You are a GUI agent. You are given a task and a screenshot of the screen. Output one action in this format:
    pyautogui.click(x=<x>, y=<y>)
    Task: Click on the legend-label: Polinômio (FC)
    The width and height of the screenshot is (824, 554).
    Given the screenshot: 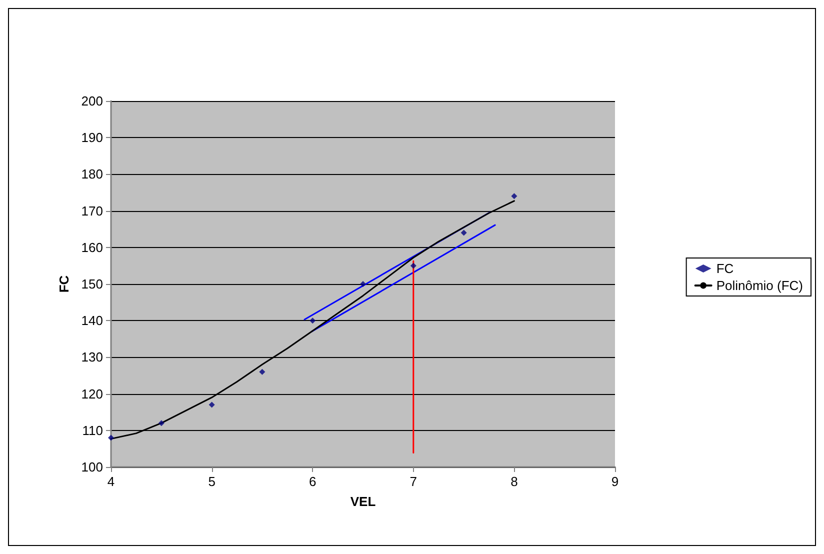 What is the action you would take?
    pyautogui.click(x=760, y=285)
    